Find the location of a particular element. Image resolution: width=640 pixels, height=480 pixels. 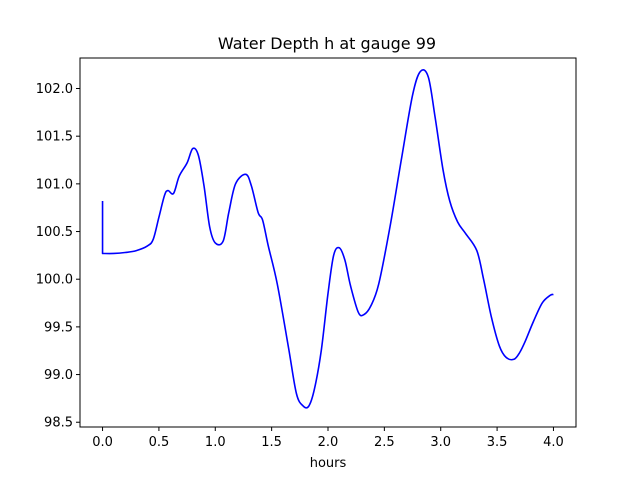

y-axis-ticks: 98.5 99.0 99.5 100.0 100.5 101.0 101.5 102.0 is located at coordinates (58, 256).